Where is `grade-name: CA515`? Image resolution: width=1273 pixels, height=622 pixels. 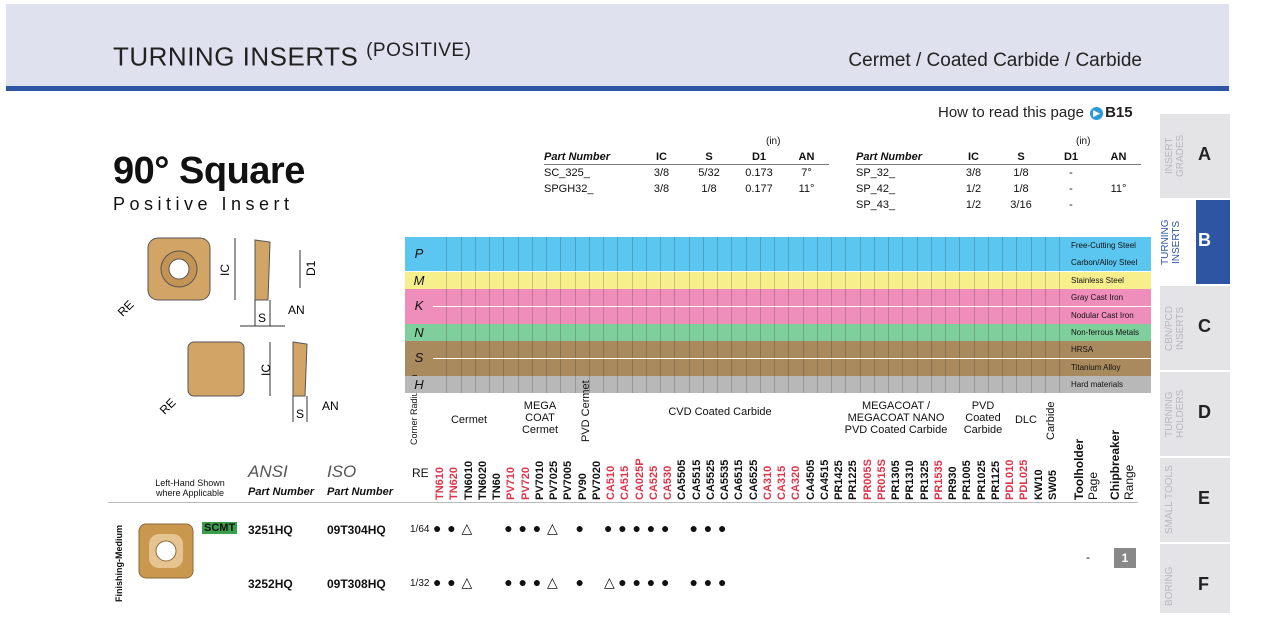
grade-name: CA515 is located at coordinates (625, 482).